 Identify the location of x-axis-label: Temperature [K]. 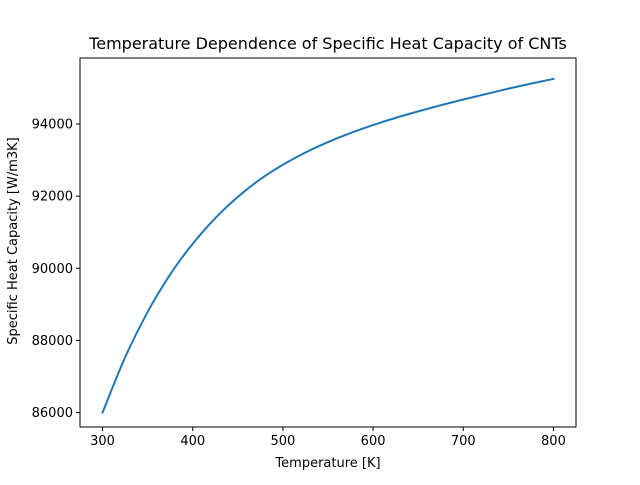
(327, 463).